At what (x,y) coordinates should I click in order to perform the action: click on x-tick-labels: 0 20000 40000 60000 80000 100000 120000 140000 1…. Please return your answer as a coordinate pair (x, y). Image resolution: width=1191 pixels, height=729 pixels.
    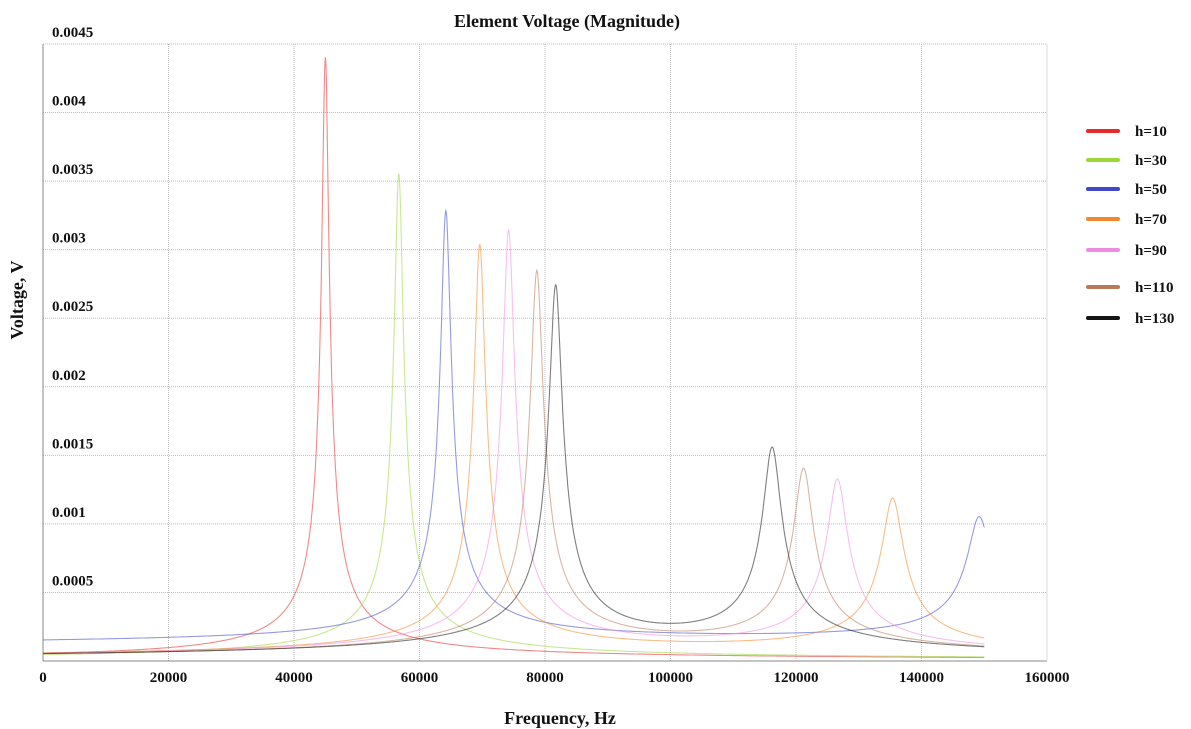
    Looking at the image, I should click on (554, 678).